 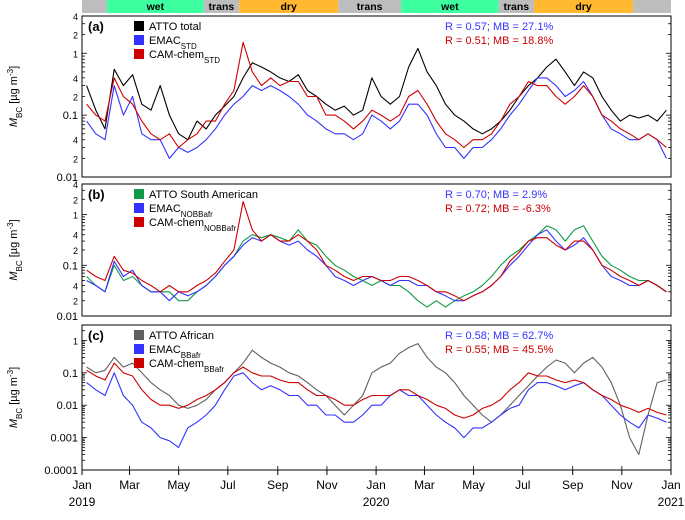 I want to click on panel-label: (b), so click(x=96, y=194).